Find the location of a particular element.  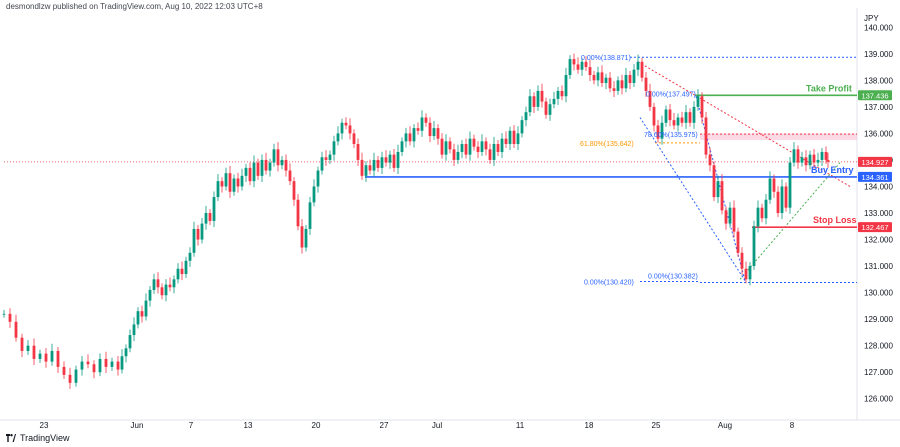

price-badge-bg is located at coordinates (875, 227).